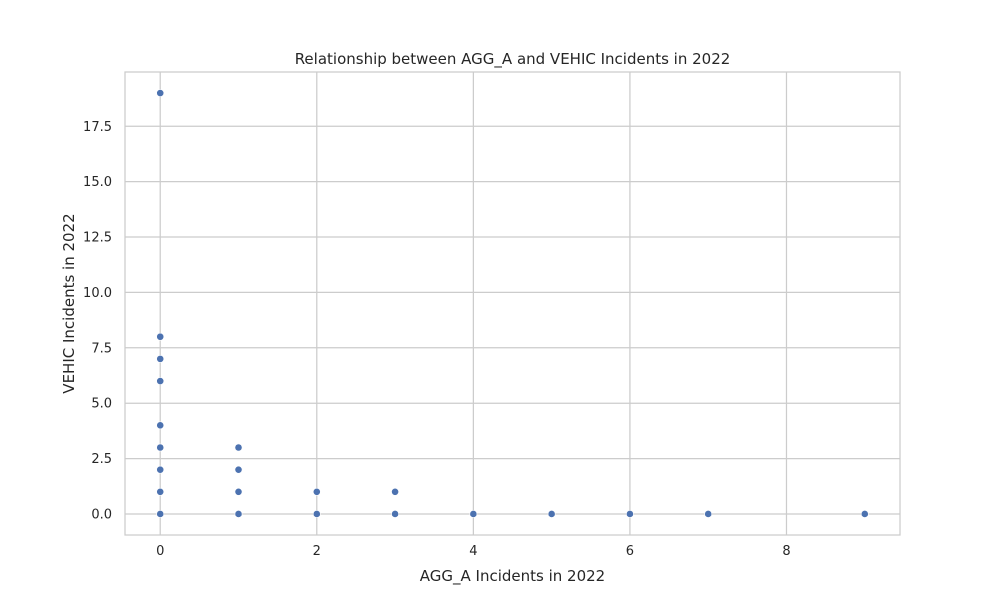 The image size is (1000, 600). I want to click on y-tick-label: 17.5, so click(97, 127).